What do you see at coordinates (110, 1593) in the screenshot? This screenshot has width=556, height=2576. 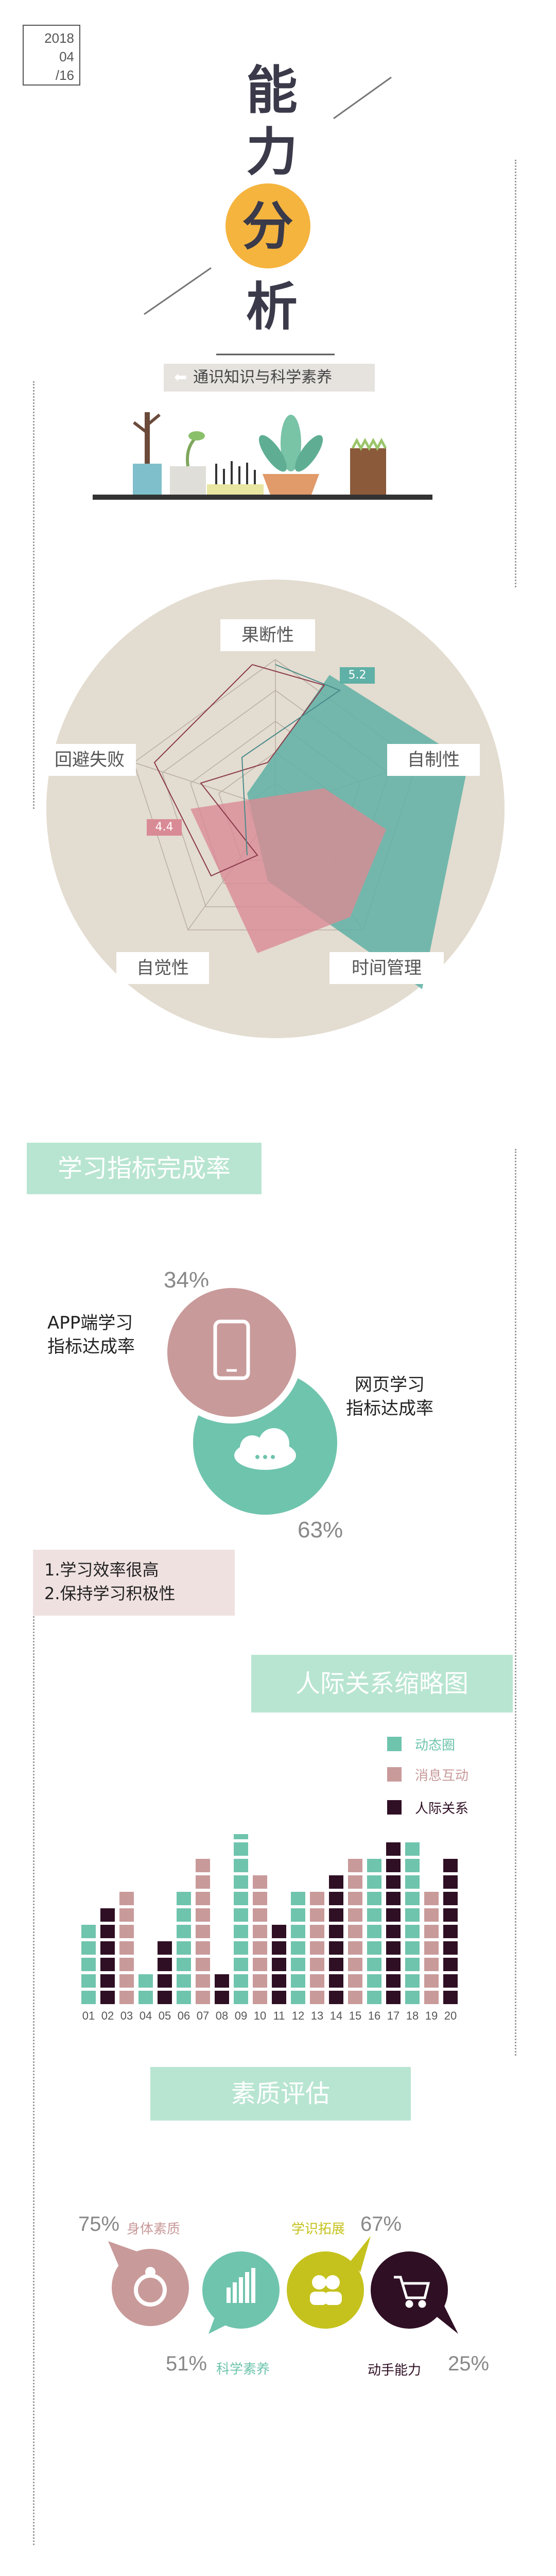 I see `note-2: 2.保持学习积极性` at bounding box center [110, 1593].